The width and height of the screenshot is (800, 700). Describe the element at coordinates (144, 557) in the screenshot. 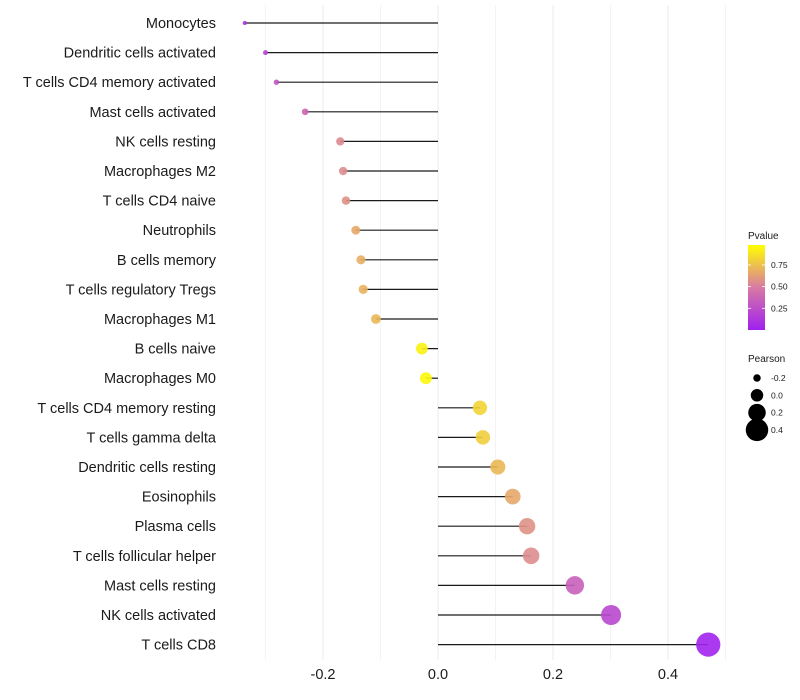

I see `y-axis-label: T cells follicular helper` at that location.